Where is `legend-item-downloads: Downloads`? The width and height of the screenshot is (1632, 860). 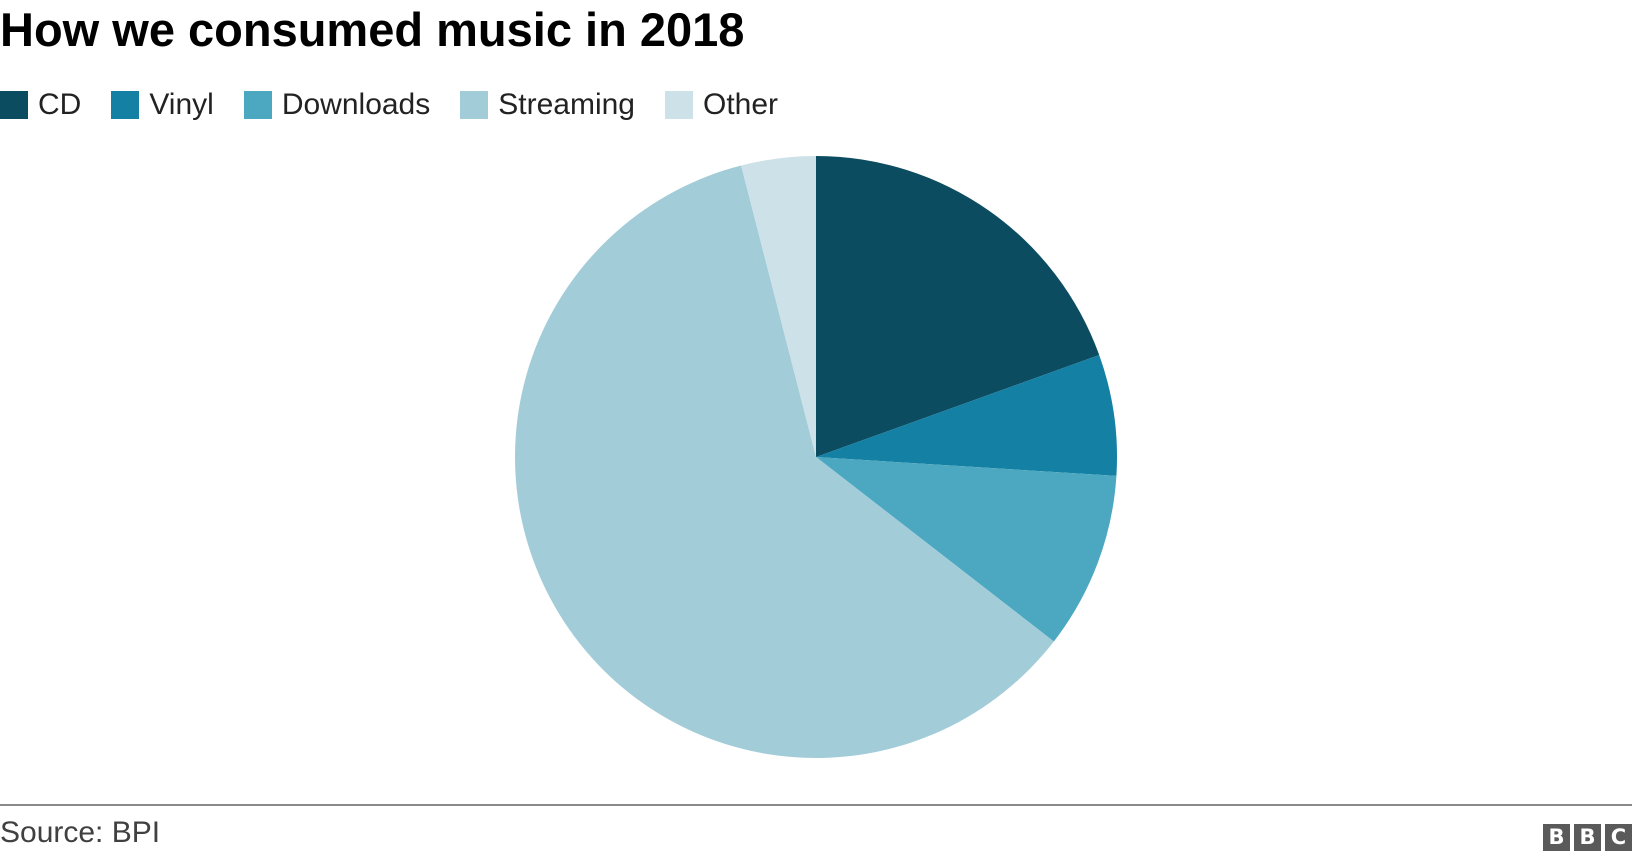
legend-item-downloads: Downloads is located at coordinates (337, 105).